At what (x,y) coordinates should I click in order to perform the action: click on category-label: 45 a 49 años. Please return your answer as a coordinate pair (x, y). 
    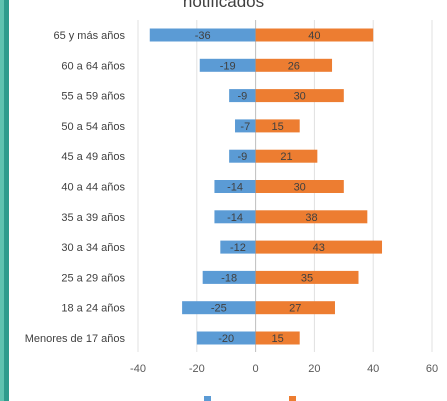
    Looking at the image, I should click on (93, 157).